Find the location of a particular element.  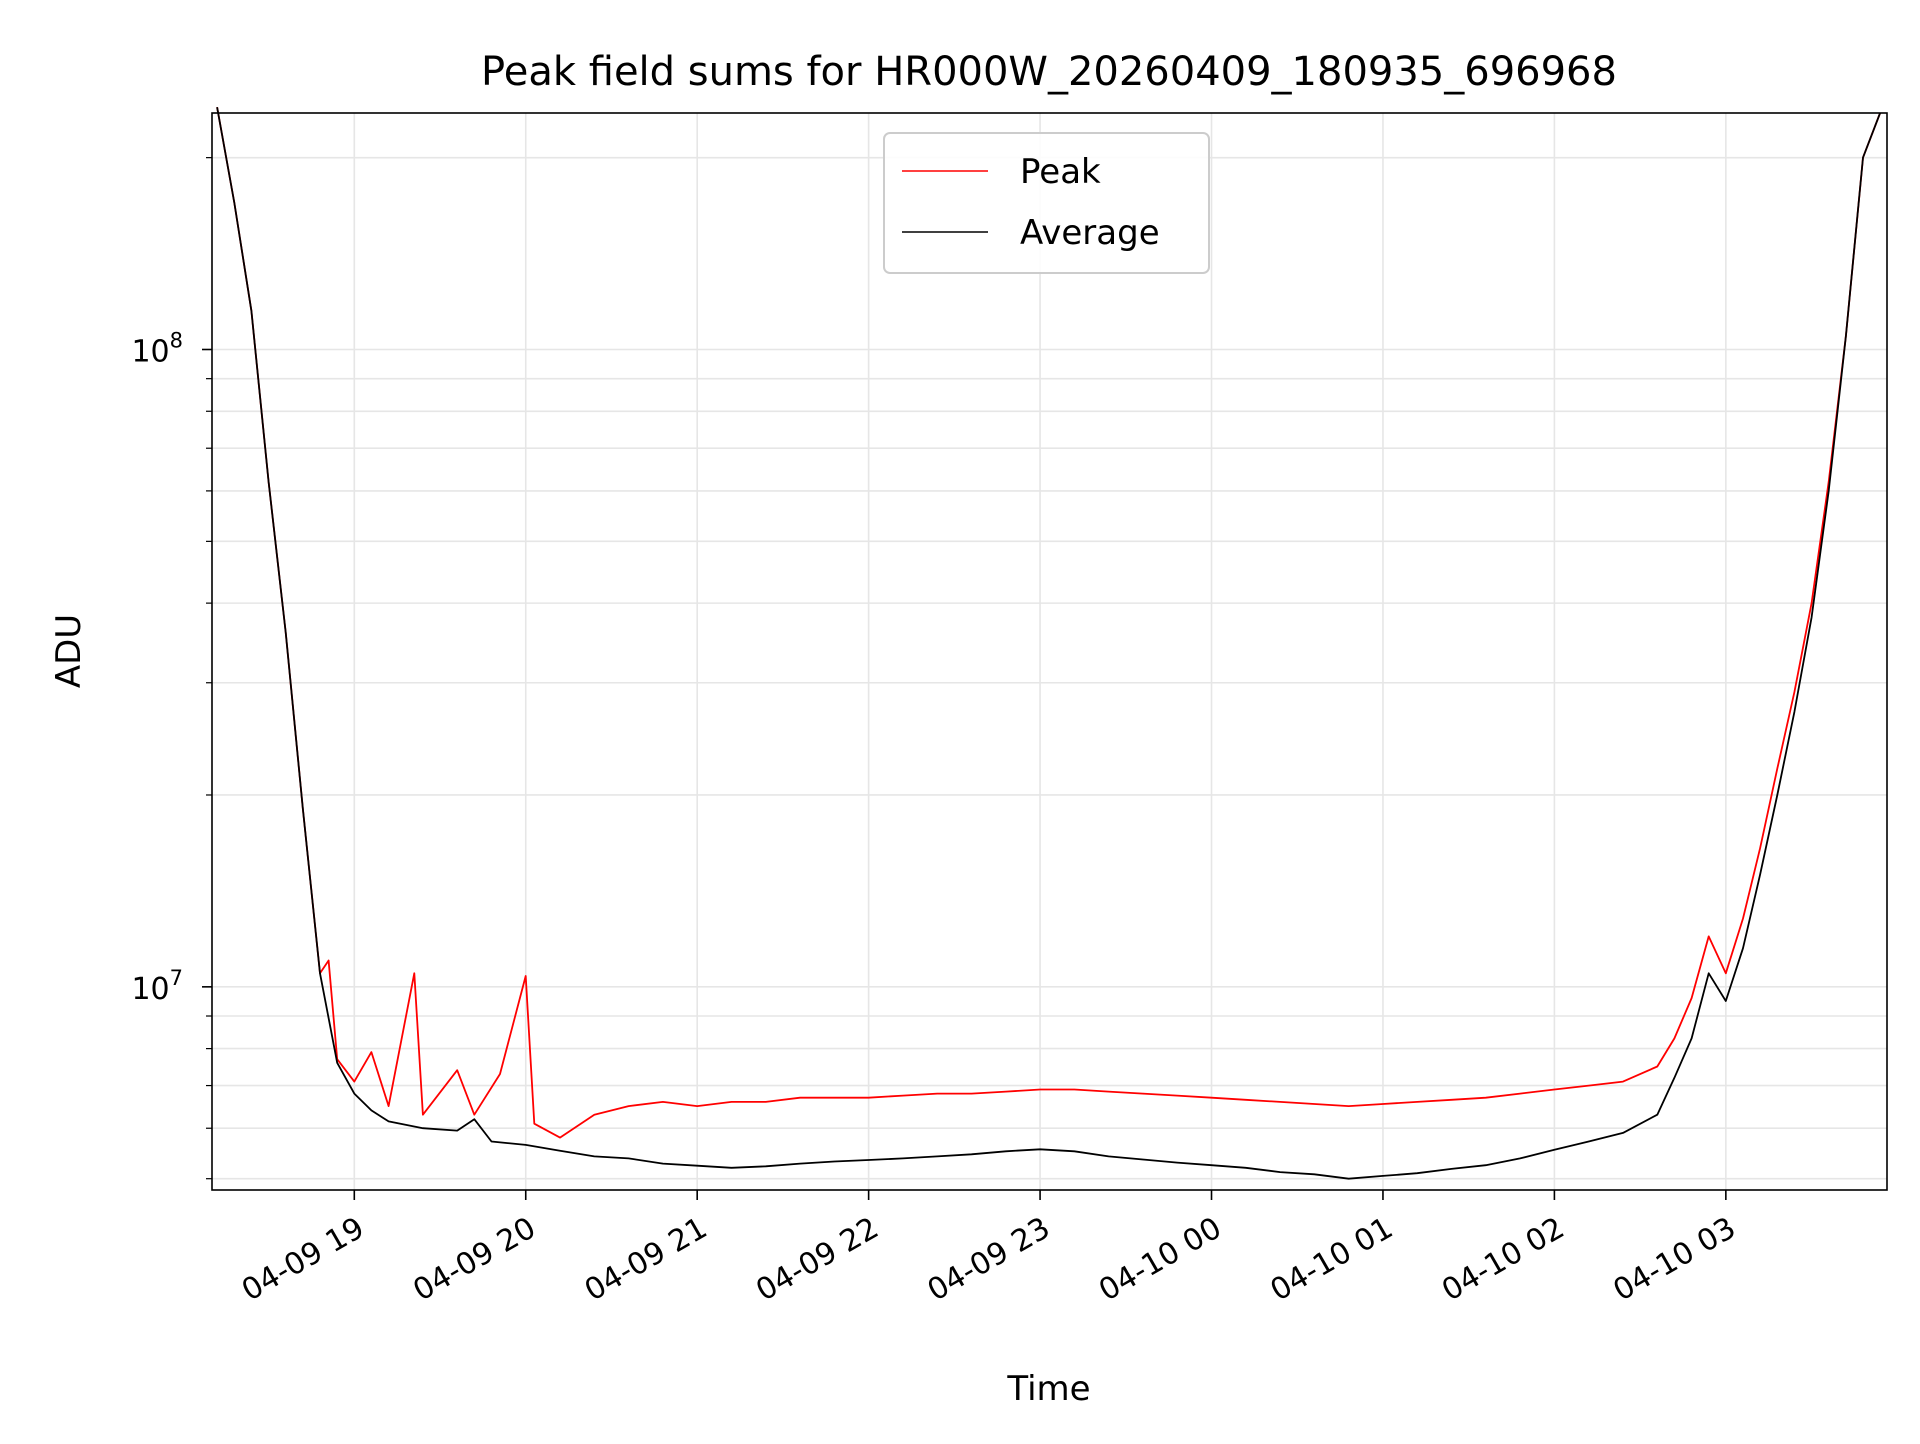

legend-box is located at coordinates (1046, 203).